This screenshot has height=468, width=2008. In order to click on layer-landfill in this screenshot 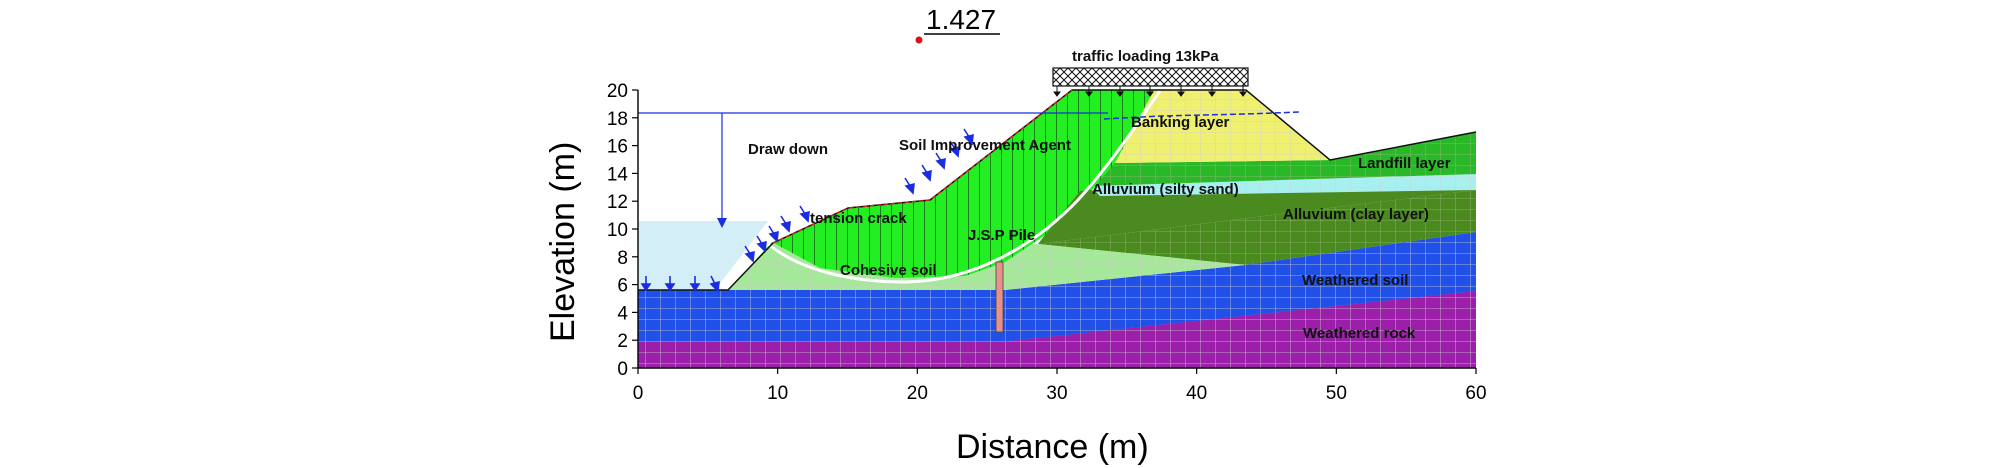, I will do `click(1283, 159)`.